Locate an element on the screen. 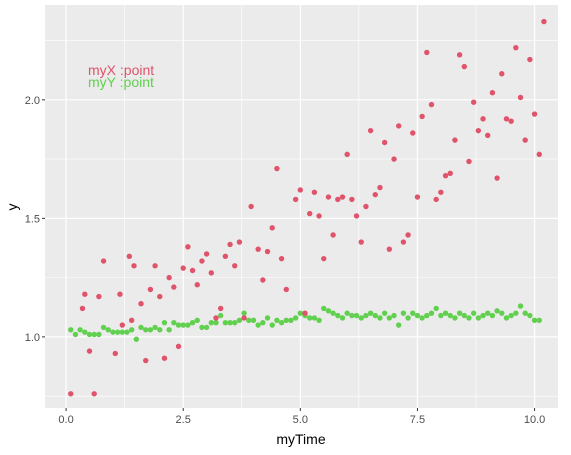 This screenshot has width=571, height=455. y-tick-label: 2.0 is located at coordinates (32, 101).